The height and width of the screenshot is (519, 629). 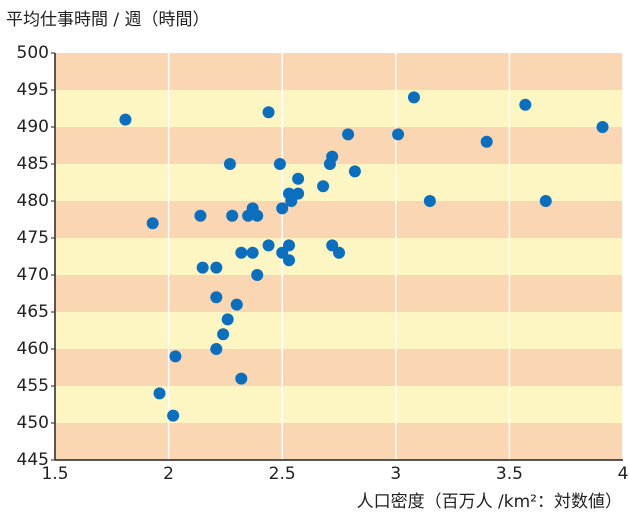 I want to click on x-tick-label: 1.5, so click(x=54, y=474).